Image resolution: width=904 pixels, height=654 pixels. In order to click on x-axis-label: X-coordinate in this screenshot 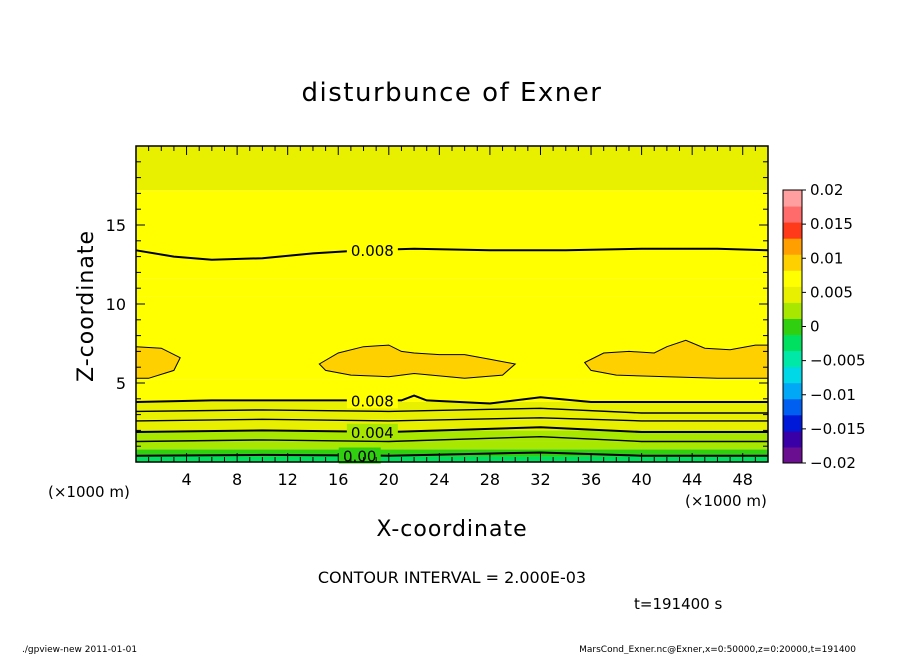, I will do `click(451, 529)`.